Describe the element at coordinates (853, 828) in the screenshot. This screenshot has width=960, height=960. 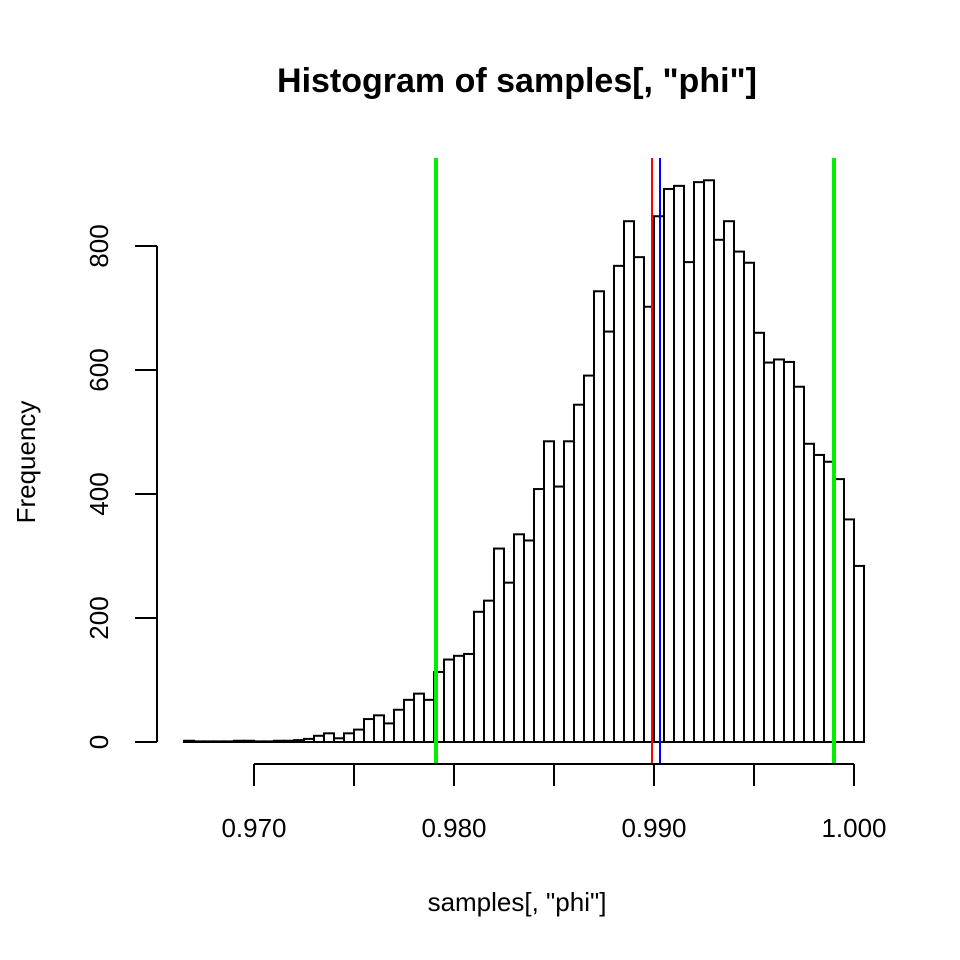
I see `x-tick-label: 1.000` at that location.